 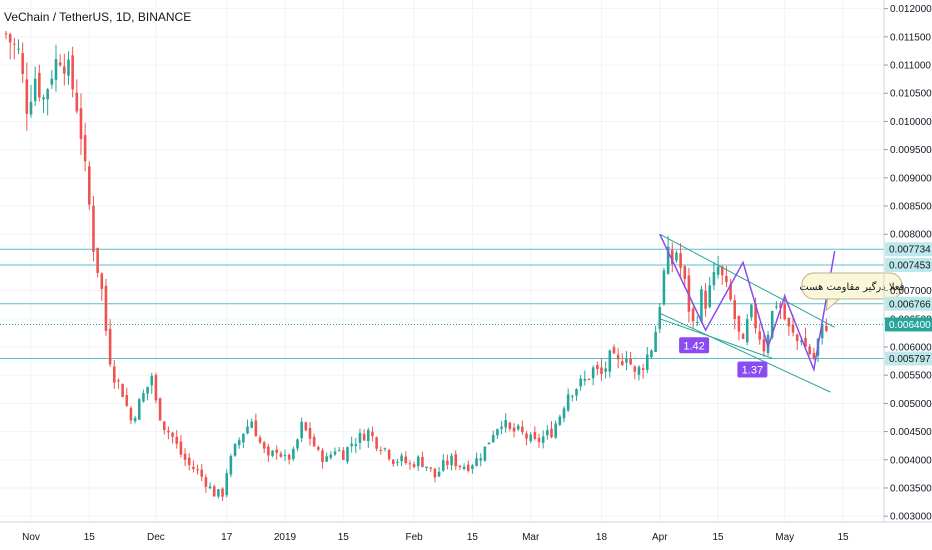 I want to click on current-price-tag-label: 0.006400, so click(x=910, y=325).